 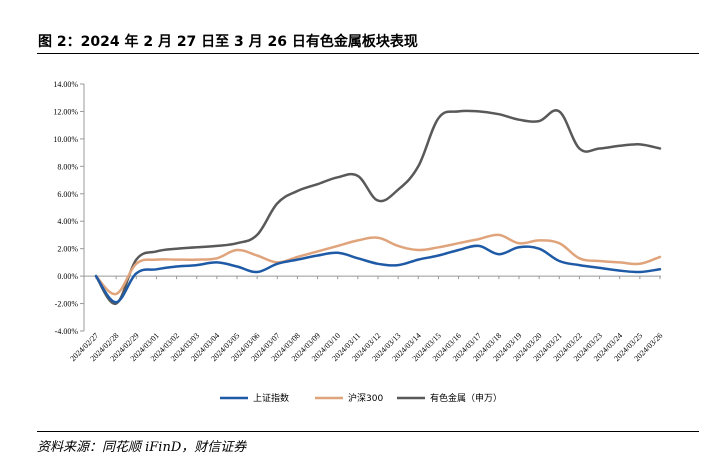 What do you see at coordinates (228, 42) in the screenshot?
I see `figure-title: 图 2：2024 年 2 月 27 日至 3 月 26 日有色金属板块表现` at bounding box center [228, 42].